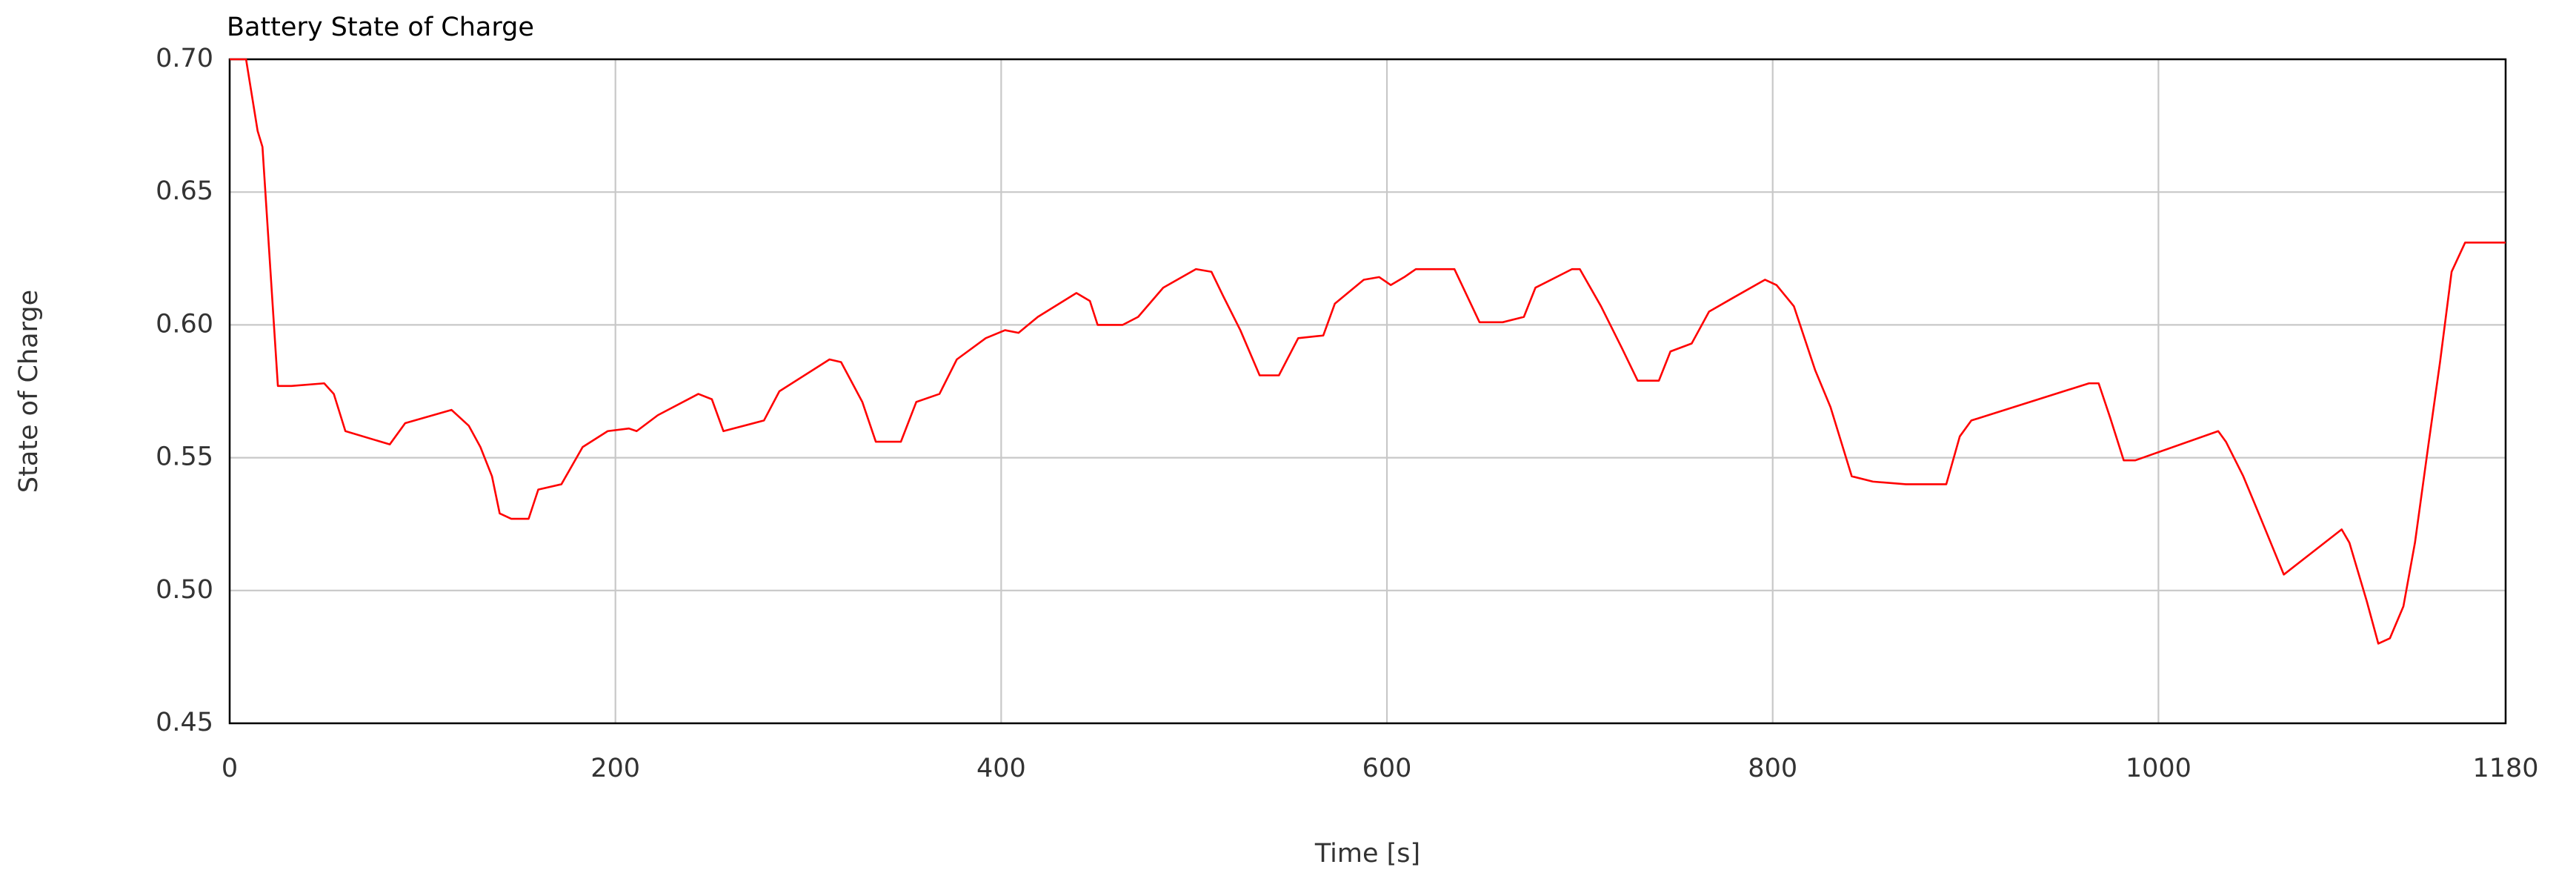 Image resolution: width=2576 pixels, height=893 pixels. Describe the element at coordinates (615, 768) in the screenshot. I see `x-tick-label: 200` at that location.